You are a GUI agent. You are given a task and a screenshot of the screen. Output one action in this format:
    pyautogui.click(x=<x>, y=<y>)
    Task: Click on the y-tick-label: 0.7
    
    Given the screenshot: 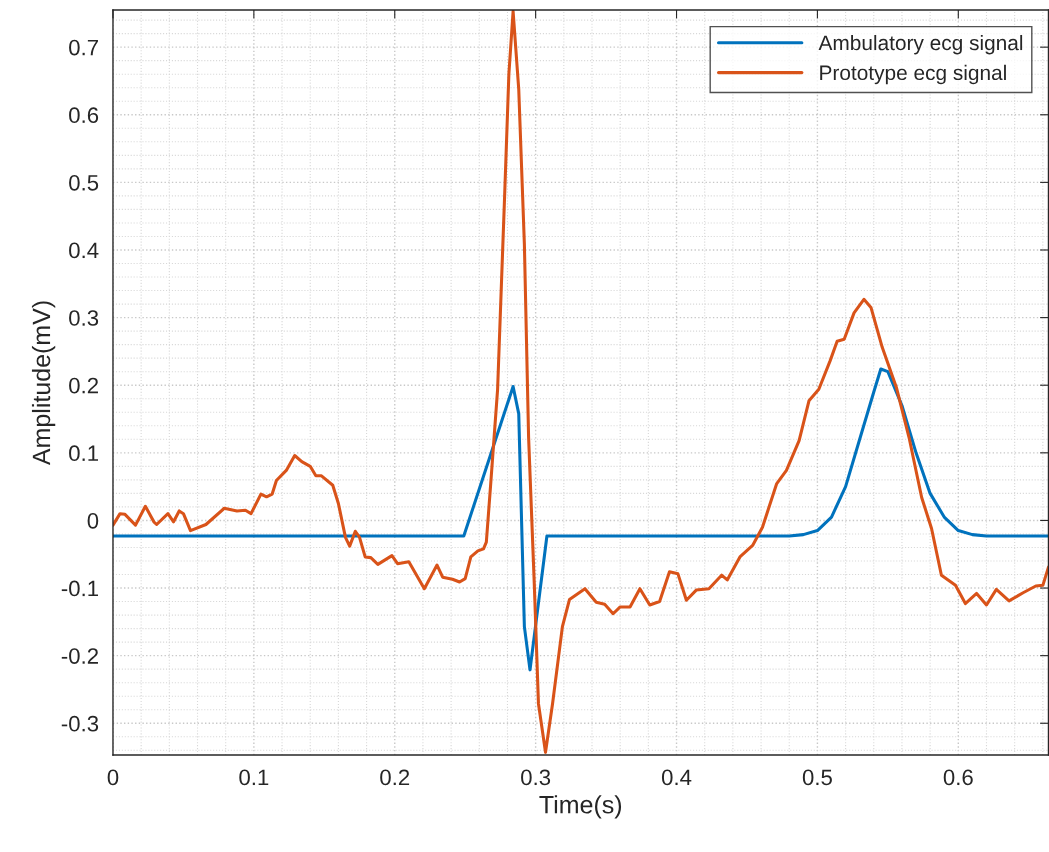 What is the action you would take?
    pyautogui.click(x=83, y=47)
    